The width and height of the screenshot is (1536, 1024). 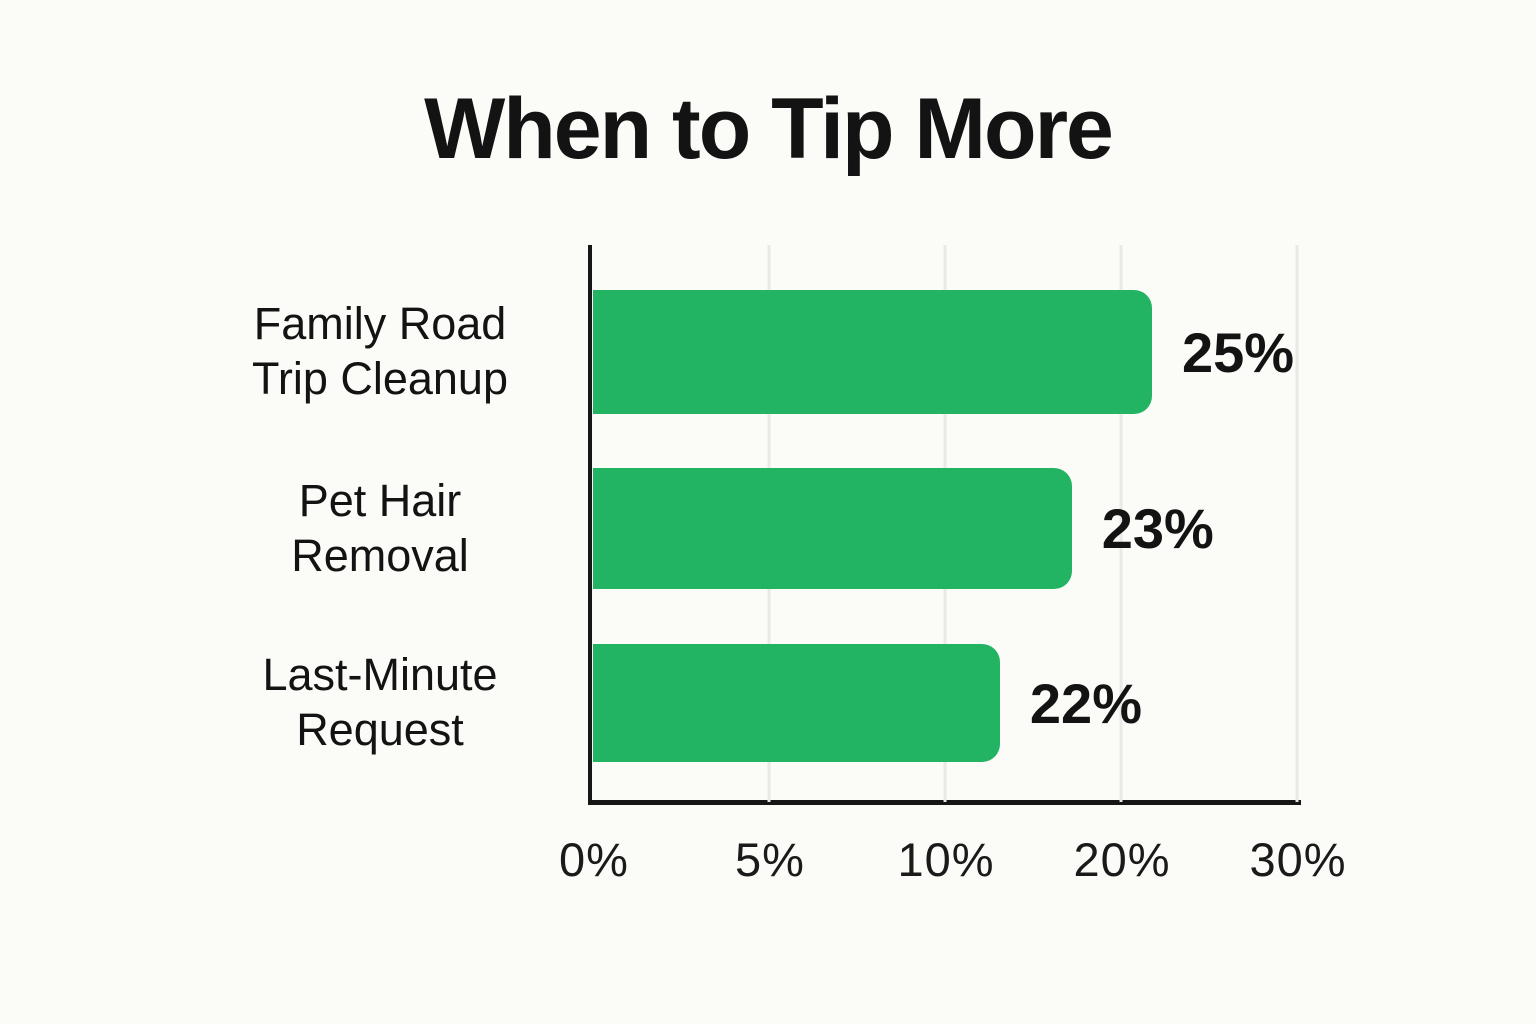 What do you see at coordinates (944, 802) in the screenshot?
I see `x-axis-line` at bounding box center [944, 802].